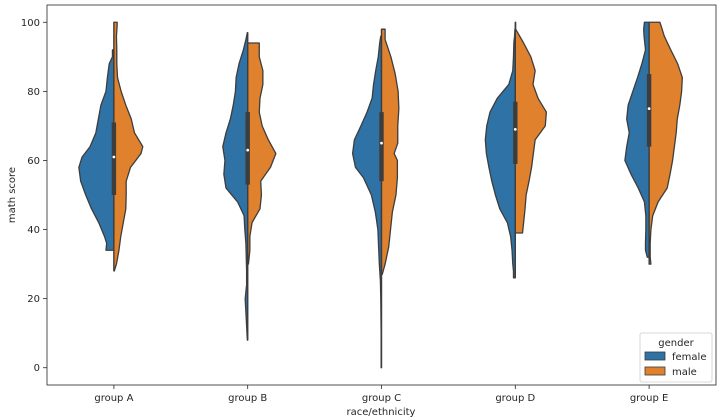 The height and width of the screenshot is (418, 719). What do you see at coordinates (684, 372) in the screenshot?
I see `legend-label-male: male` at bounding box center [684, 372].